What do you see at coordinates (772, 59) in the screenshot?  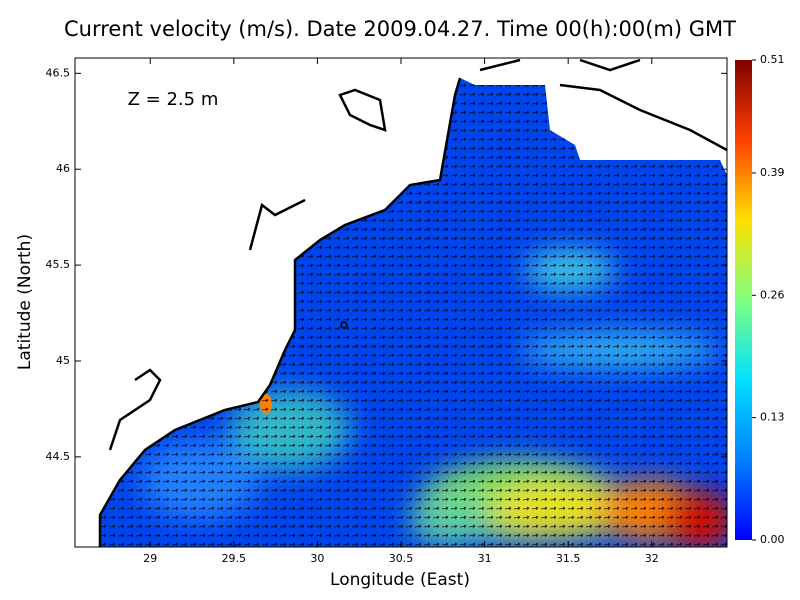 I see `colorbar-tick-label: 0.51` at bounding box center [772, 59].